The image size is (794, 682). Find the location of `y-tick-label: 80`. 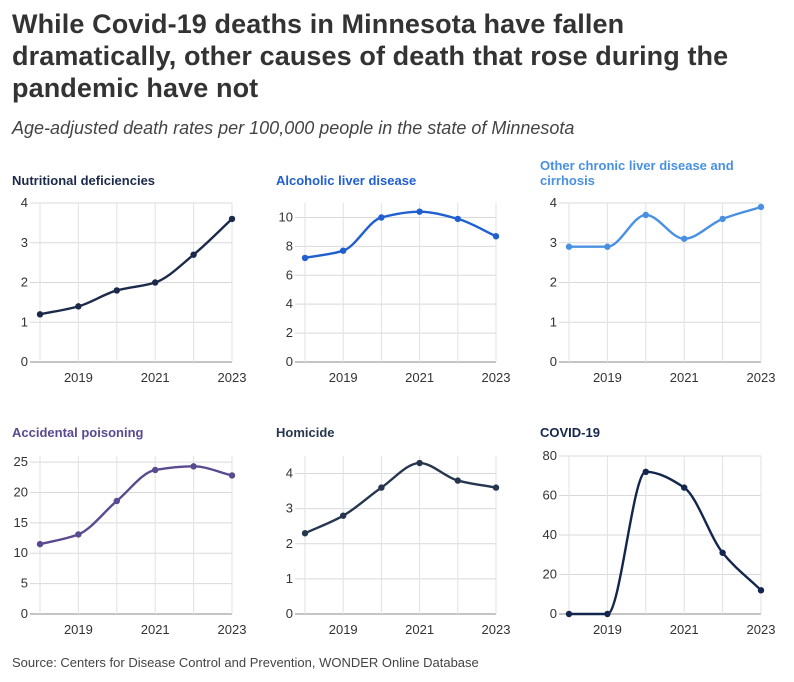

y-tick-label: 80 is located at coordinates (550, 455).